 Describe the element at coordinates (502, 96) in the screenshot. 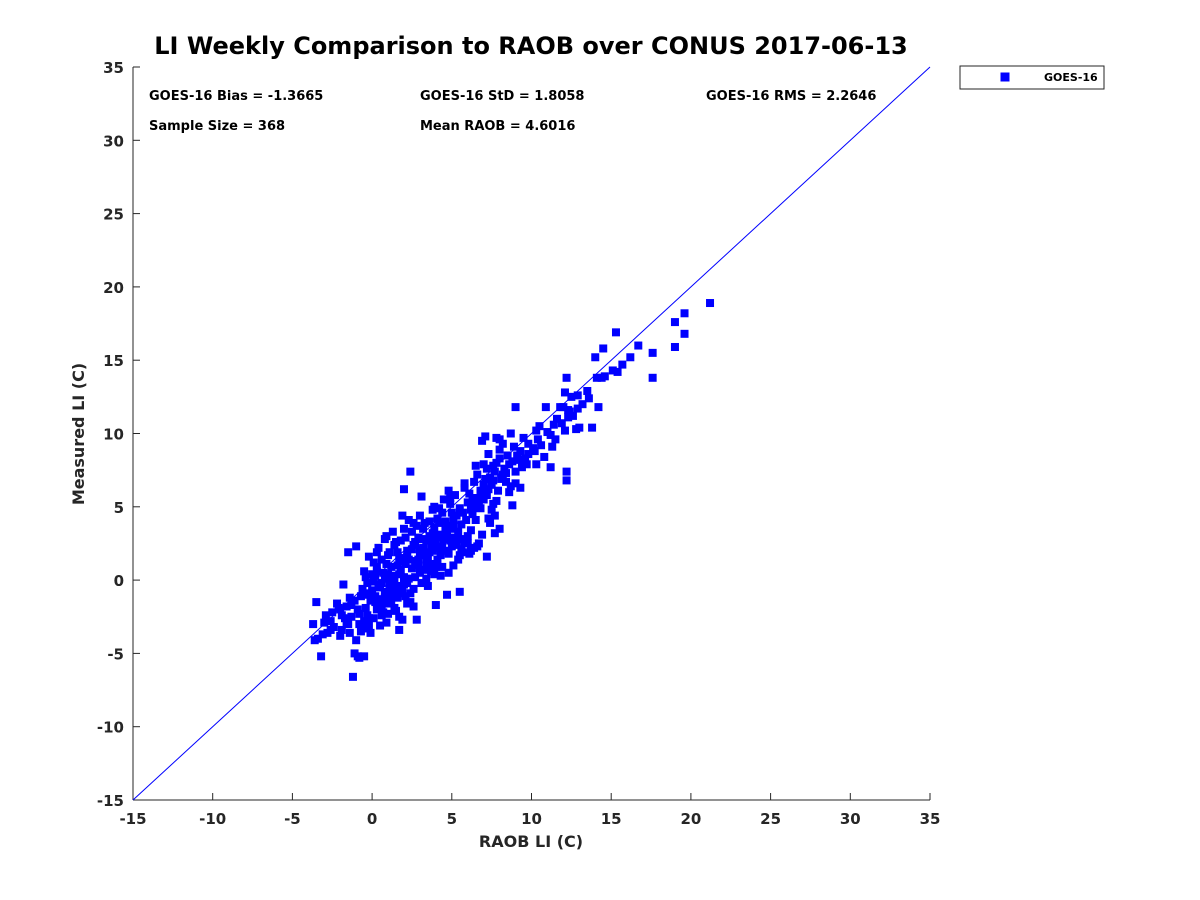

I see `stat-std: GOES-16 StD = 1.8058` at that location.